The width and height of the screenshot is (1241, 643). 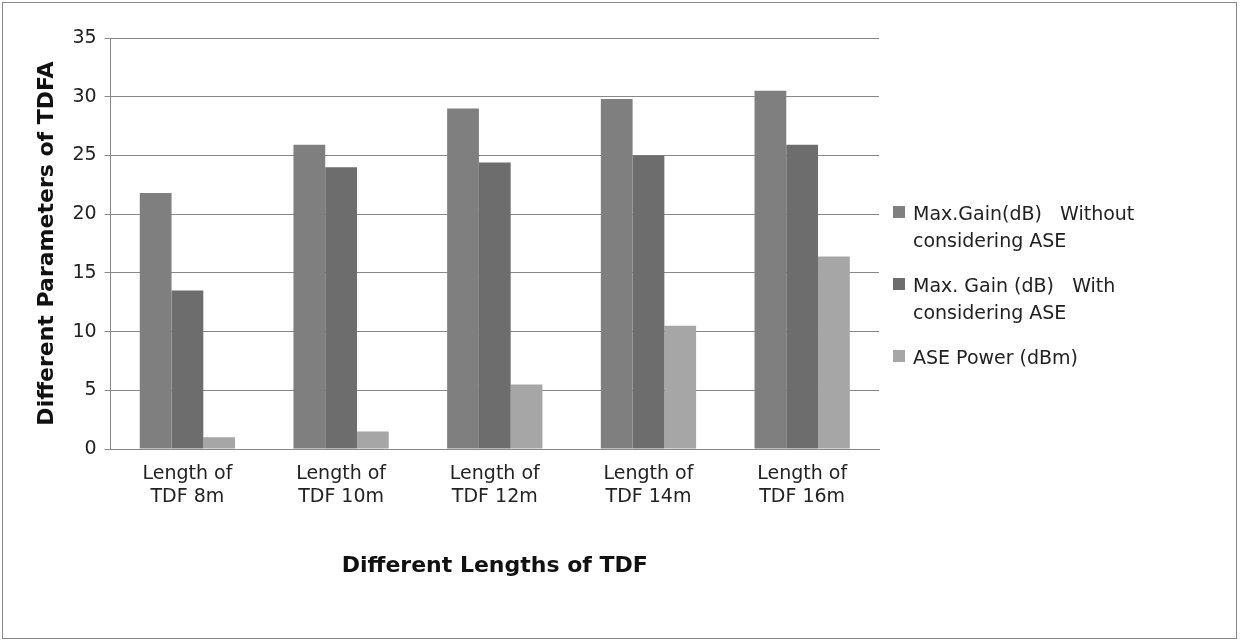 I want to click on y-tick-label: 35, so click(x=84, y=35).